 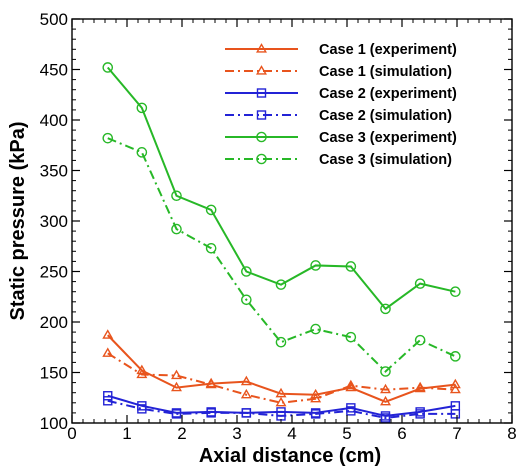 What do you see at coordinates (346, 433) in the screenshot?
I see `x-tick-label: 5` at bounding box center [346, 433].